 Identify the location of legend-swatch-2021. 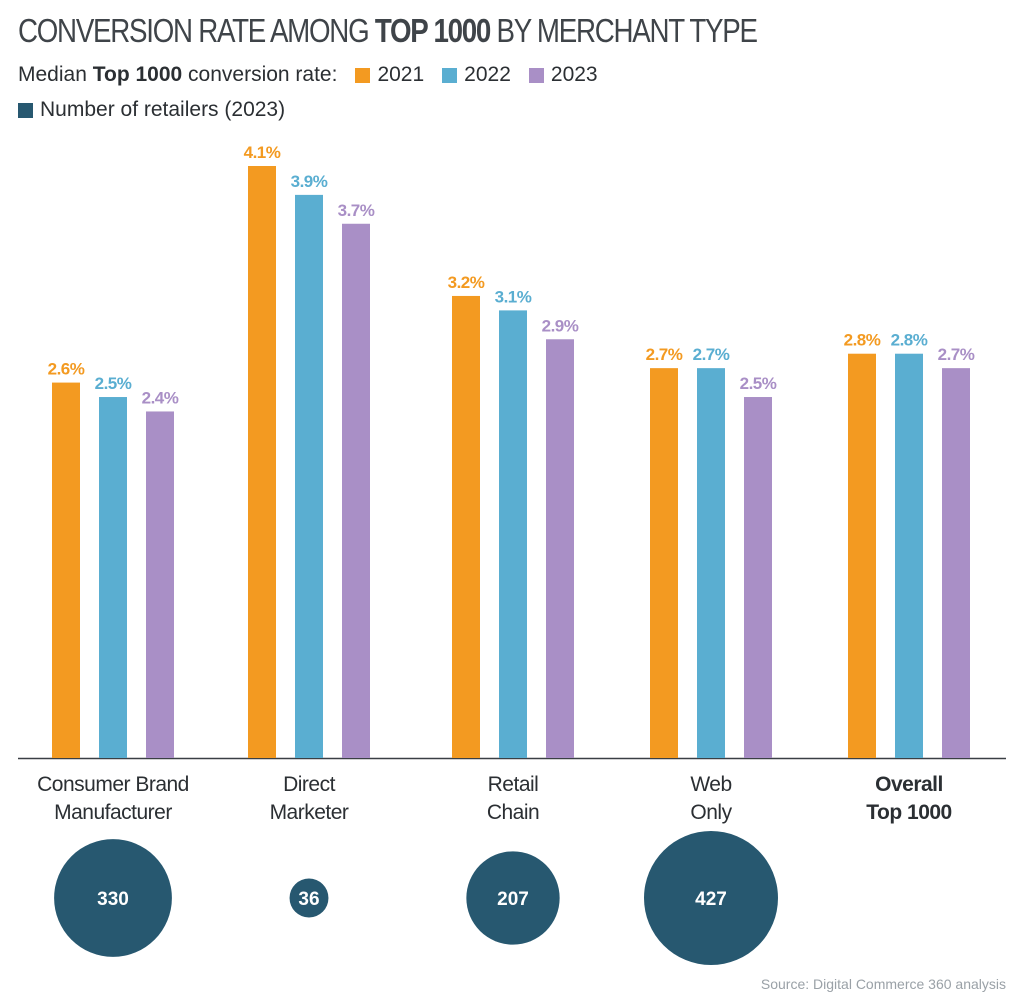
(363, 75).